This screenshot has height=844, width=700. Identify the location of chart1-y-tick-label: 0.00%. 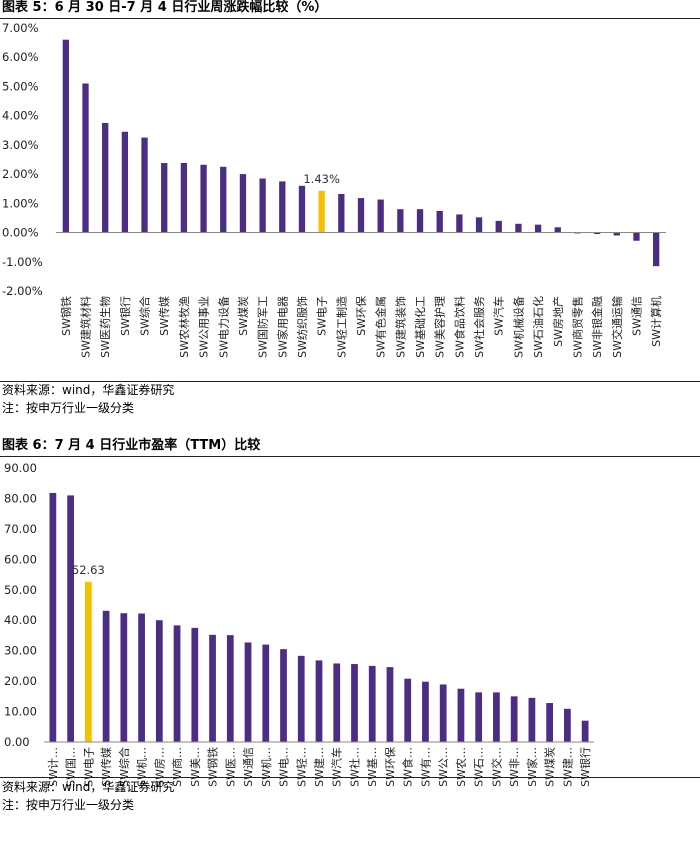
(20, 233).